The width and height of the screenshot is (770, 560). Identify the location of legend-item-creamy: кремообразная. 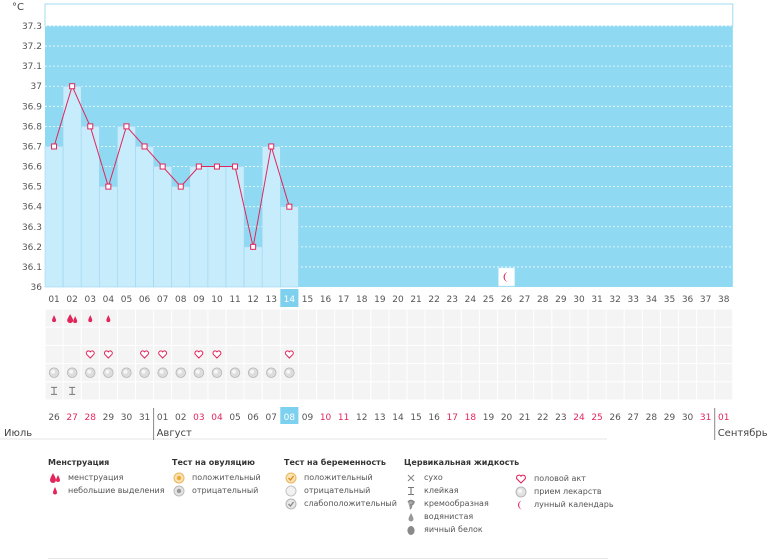
(461, 503).